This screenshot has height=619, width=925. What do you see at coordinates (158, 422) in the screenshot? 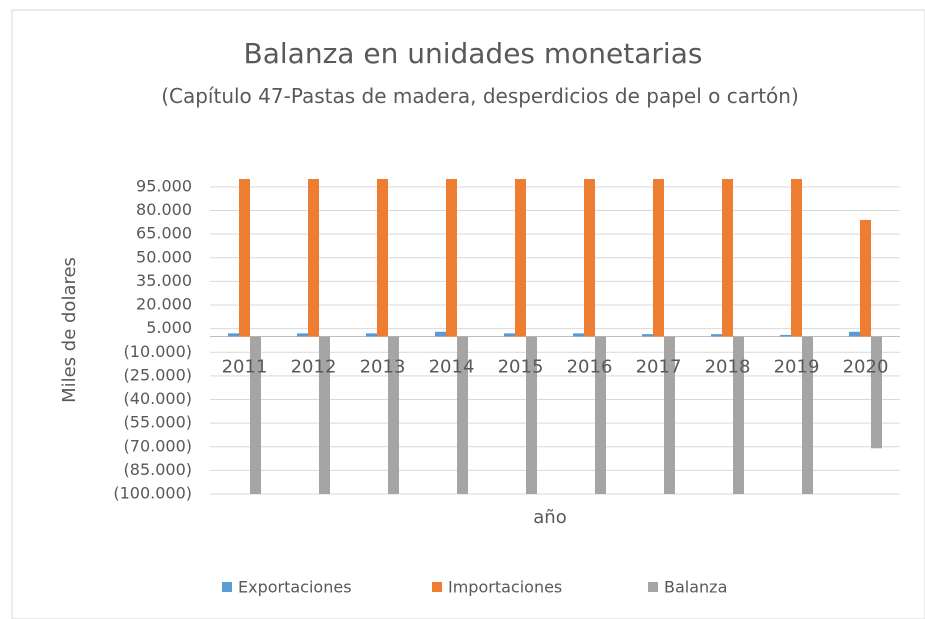
I see `y-tick-label: (55.000)` at bounding box center [158, 422].